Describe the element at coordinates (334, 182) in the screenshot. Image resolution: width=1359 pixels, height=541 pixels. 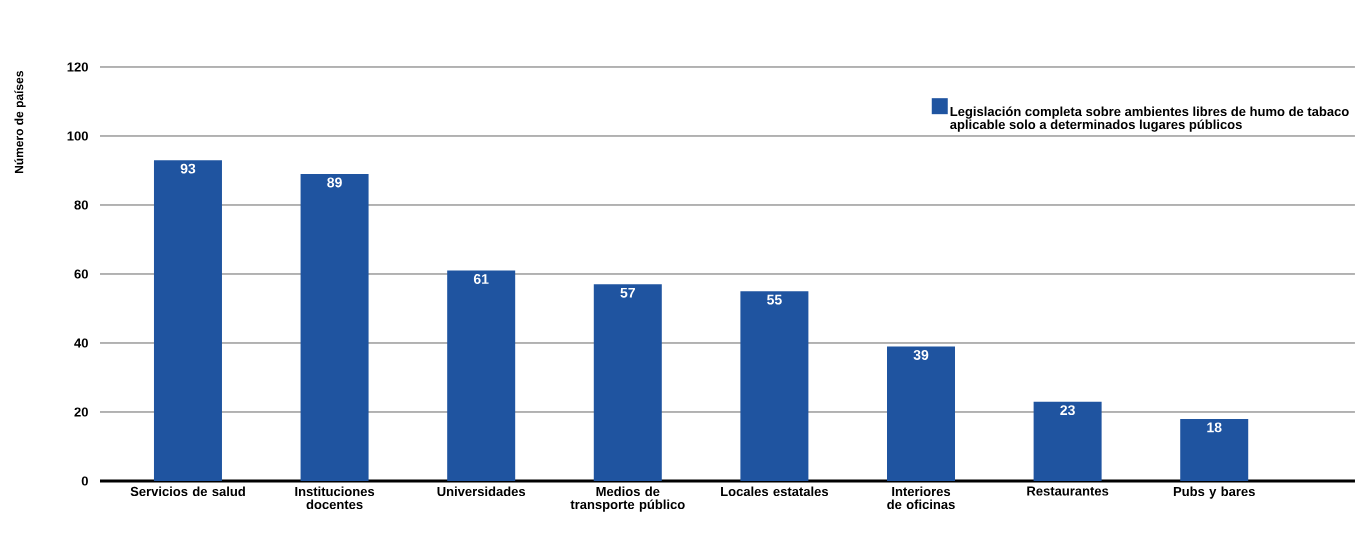
I see `data-label: 89` at that location.